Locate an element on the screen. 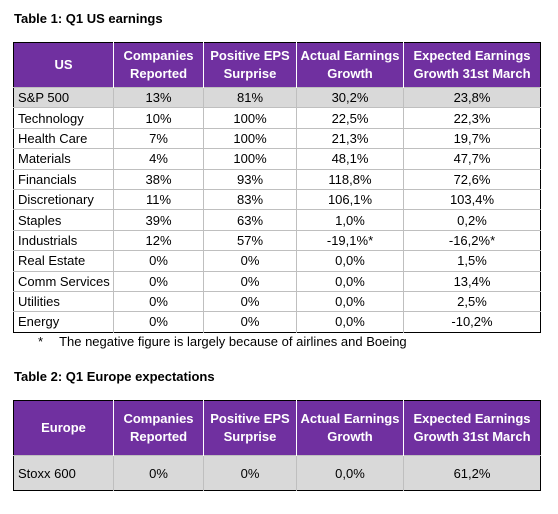  table-cell: 23,8% is located at coordinates (472, 97).